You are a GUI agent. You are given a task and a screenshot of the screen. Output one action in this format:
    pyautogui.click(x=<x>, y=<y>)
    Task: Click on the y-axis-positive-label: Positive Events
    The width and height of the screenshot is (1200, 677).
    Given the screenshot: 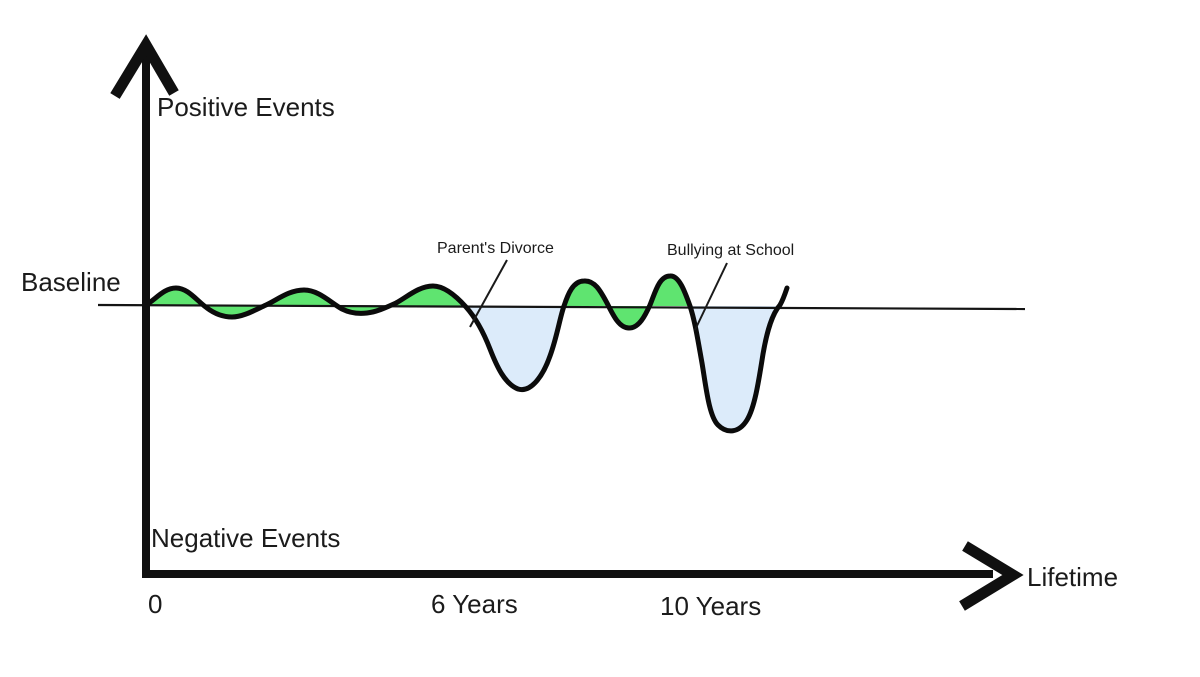 What is the action you would take?
    pyautogui.click(x=246, y=107)
    